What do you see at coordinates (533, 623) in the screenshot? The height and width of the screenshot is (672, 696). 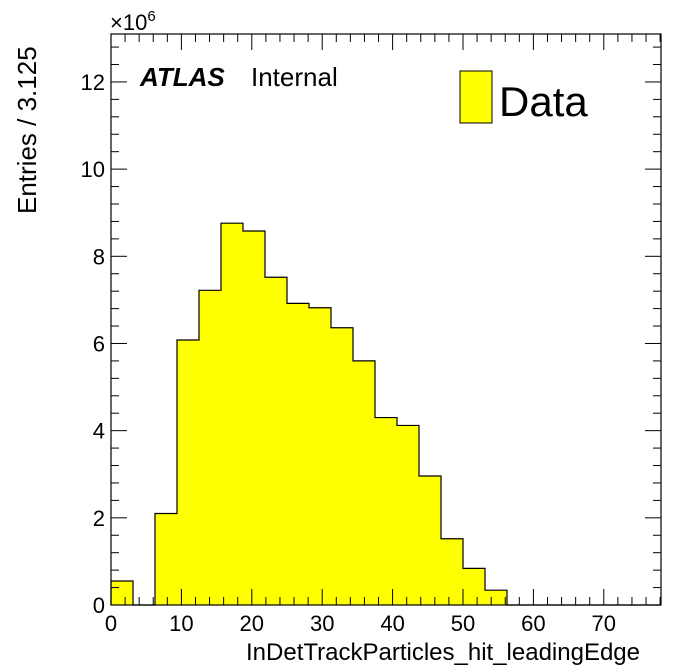 I see `x-tick-label: 60` at bounding box center [533, 623].